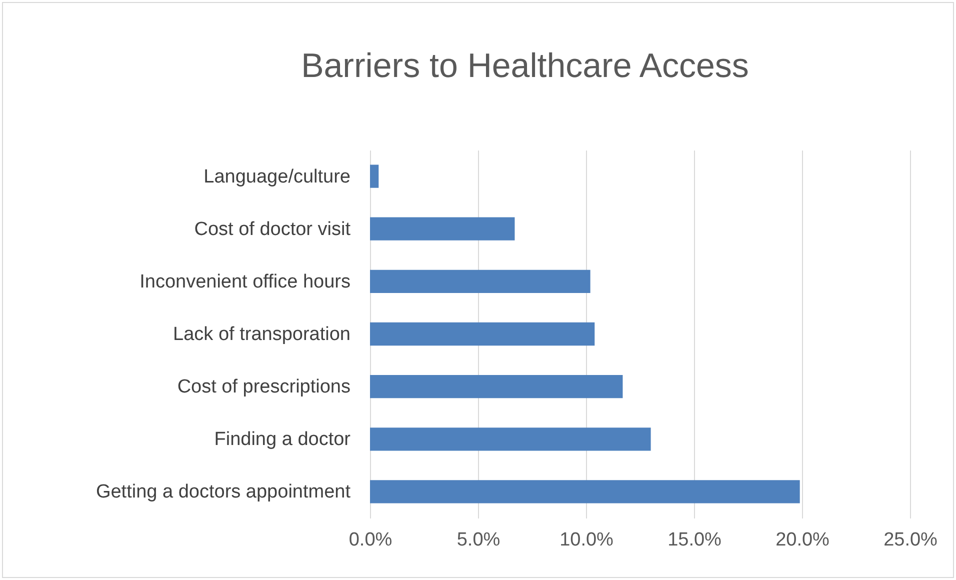 This screenshot has width=956, height=580. What do you see at coordinates (478, 540) in the screenshot?
I see `x-tick-label: 5.0%` at bounding box center [478, 540].